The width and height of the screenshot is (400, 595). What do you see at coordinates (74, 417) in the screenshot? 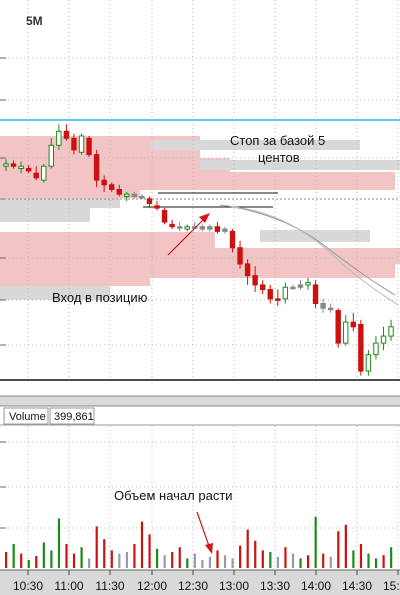
I see `volume-value: 399,861` at bounding box center [74, 417].